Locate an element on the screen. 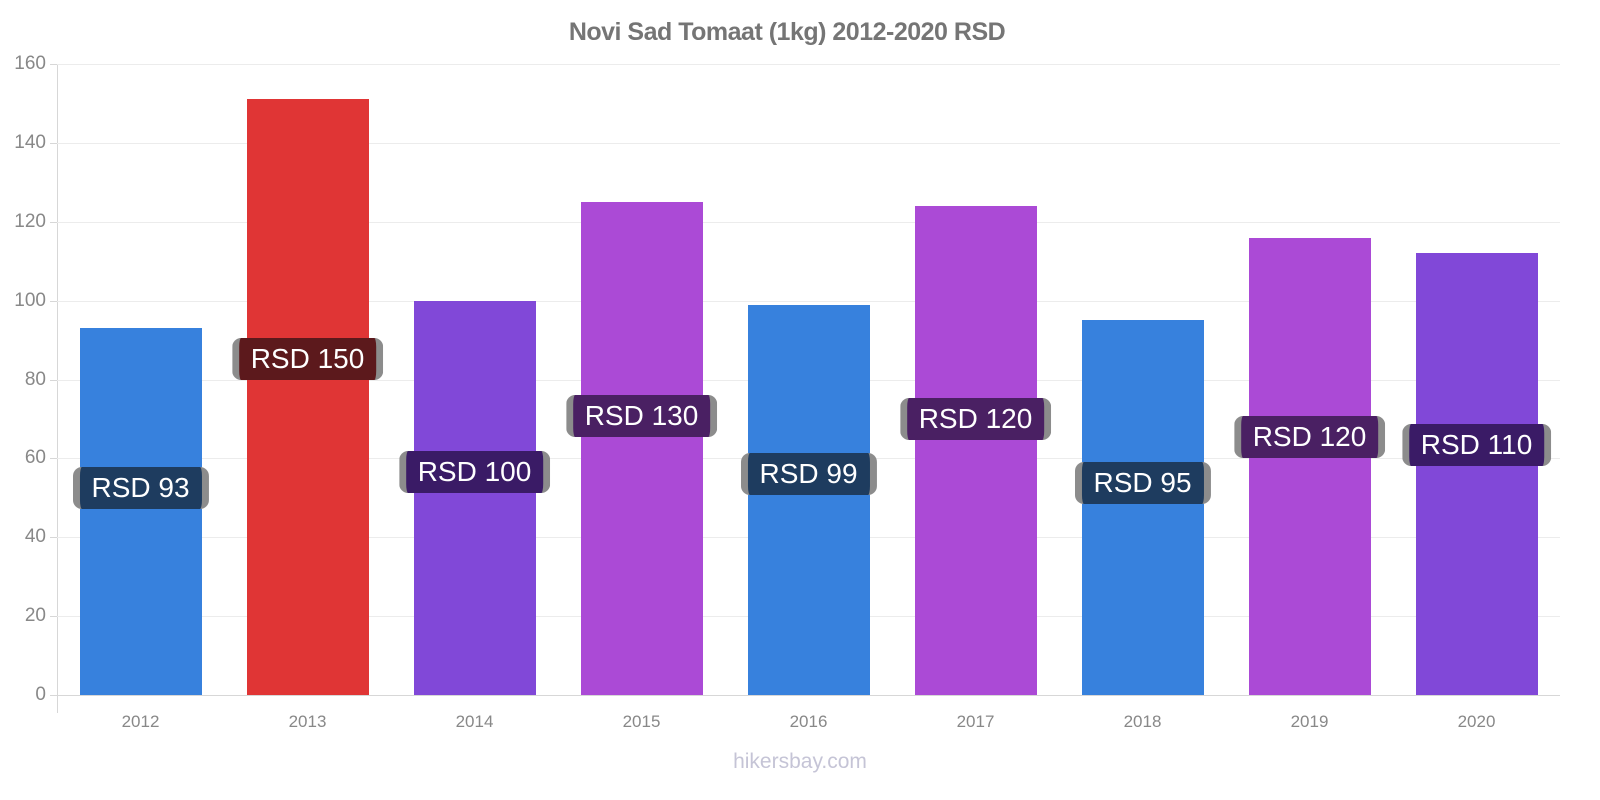  y-axis-tick-label: 100 is located at coordinates (30, 300).